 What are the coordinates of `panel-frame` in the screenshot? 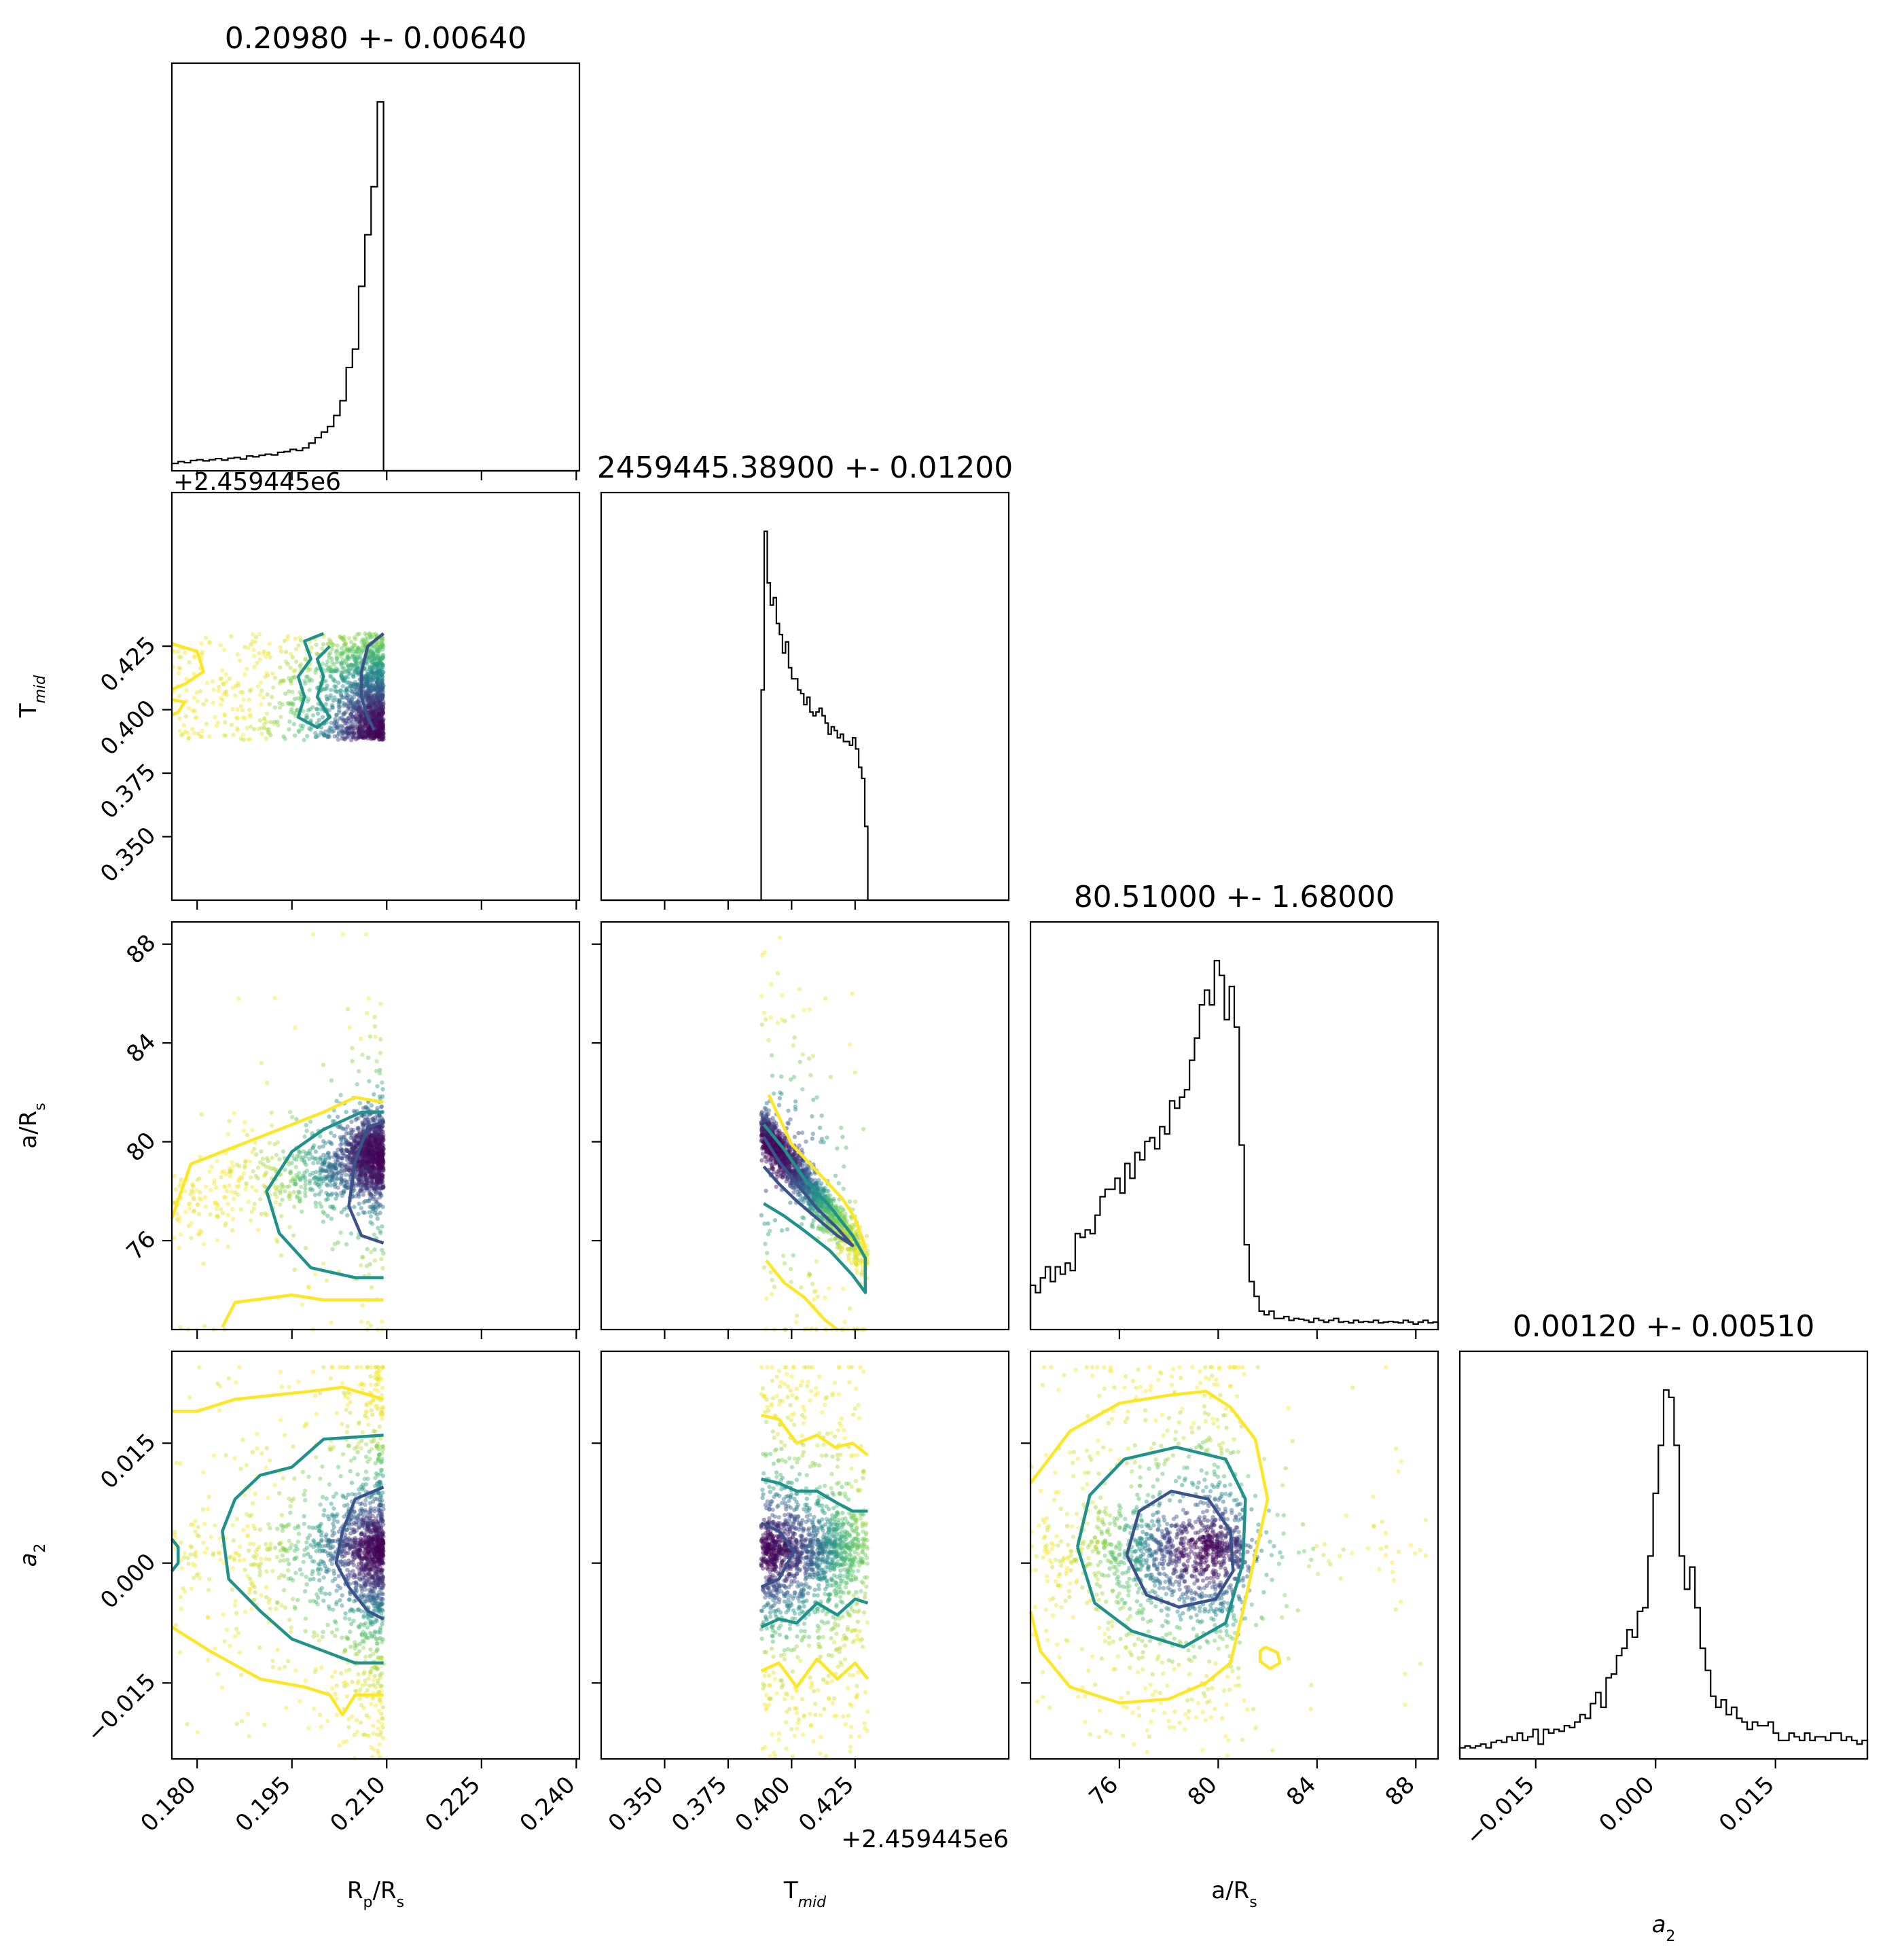 It's located at (805, 696).